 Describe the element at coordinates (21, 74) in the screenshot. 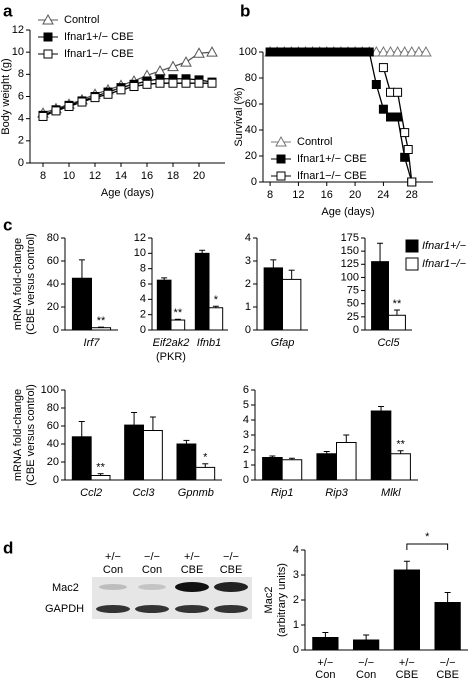

I see `y-tick-label: 8` at that location.